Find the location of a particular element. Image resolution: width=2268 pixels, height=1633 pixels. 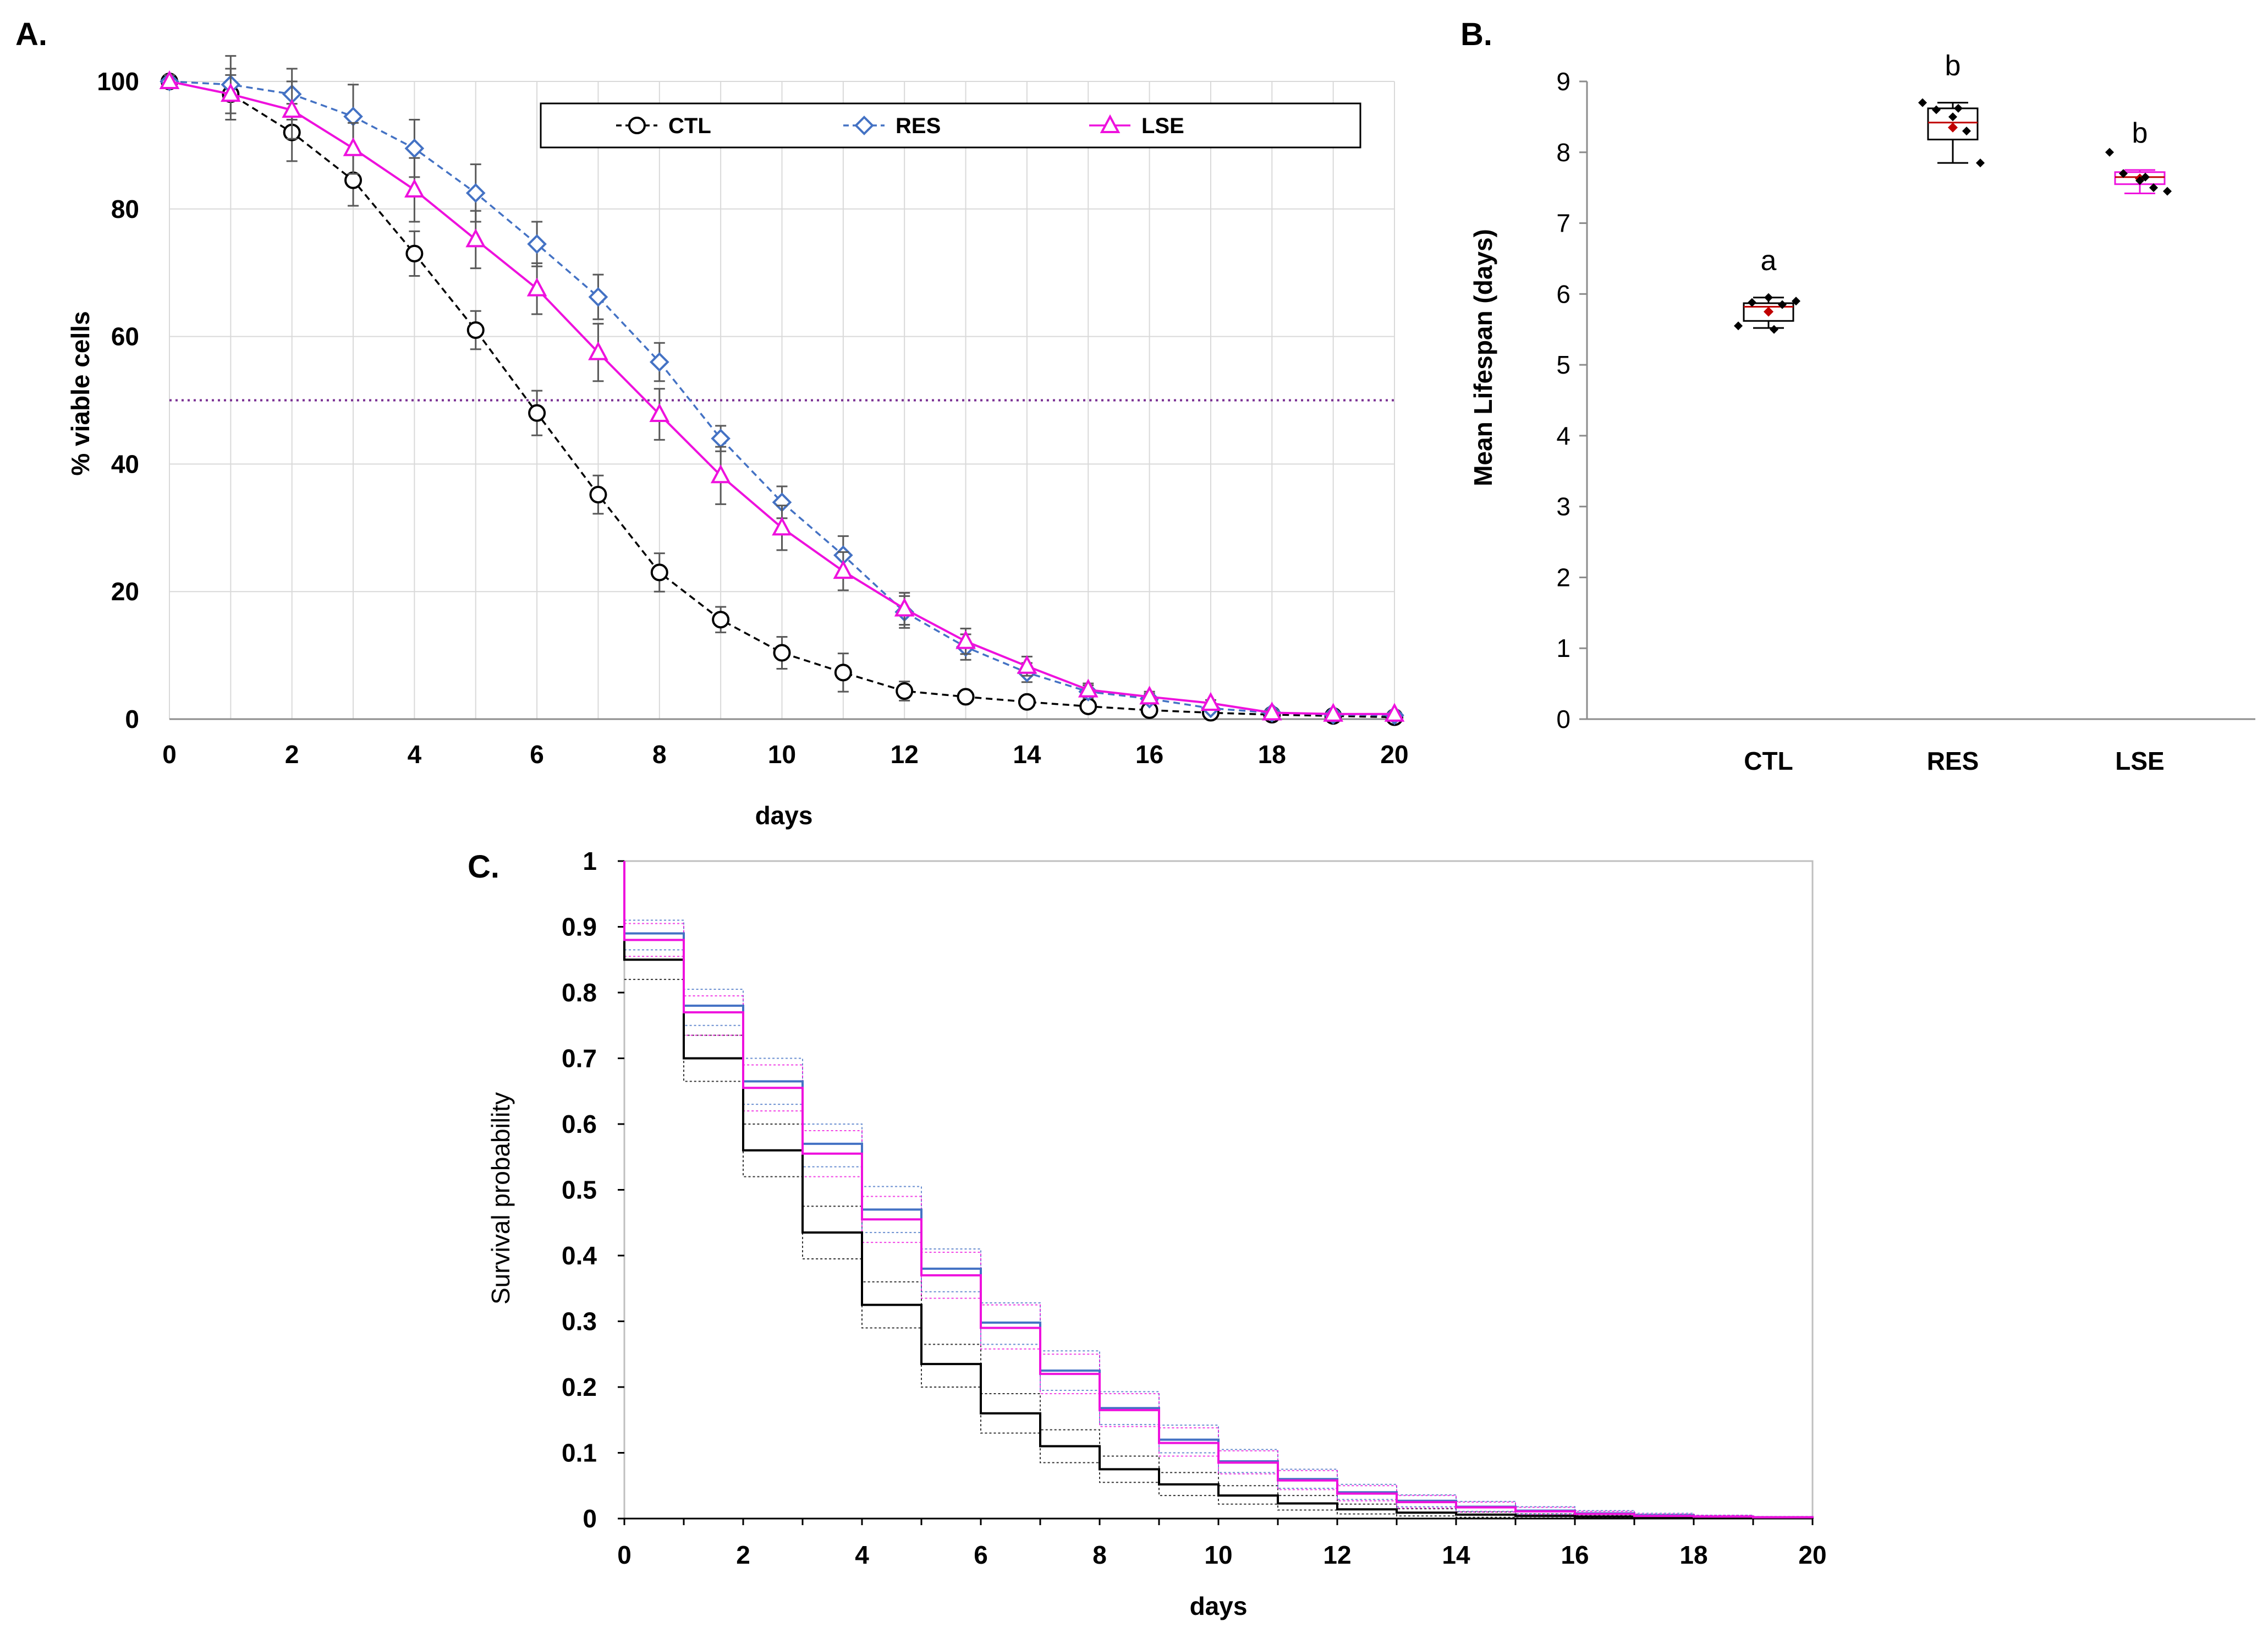

legend-label-ctl: CTL is located at coordinates (689, 126).